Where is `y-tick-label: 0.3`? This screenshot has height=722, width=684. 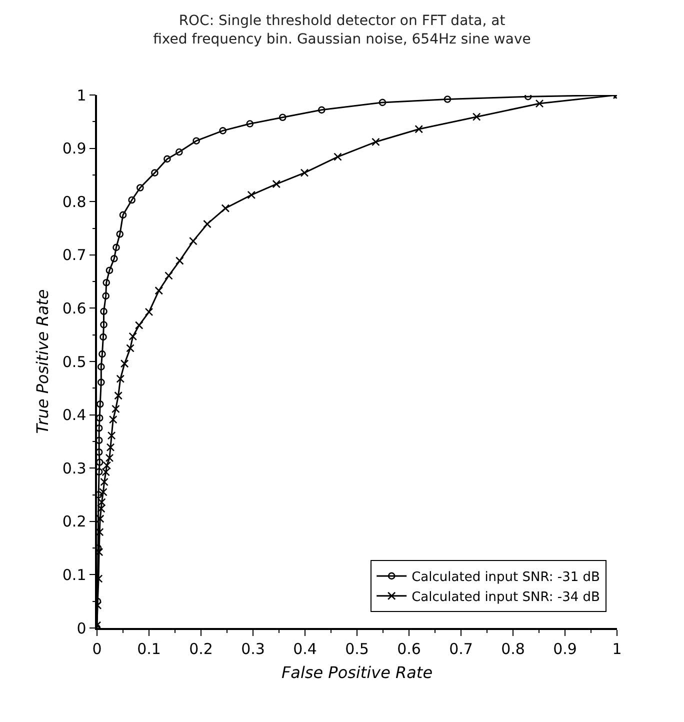 y-tick-label: 0.3 is located at coordinates (74, 468).